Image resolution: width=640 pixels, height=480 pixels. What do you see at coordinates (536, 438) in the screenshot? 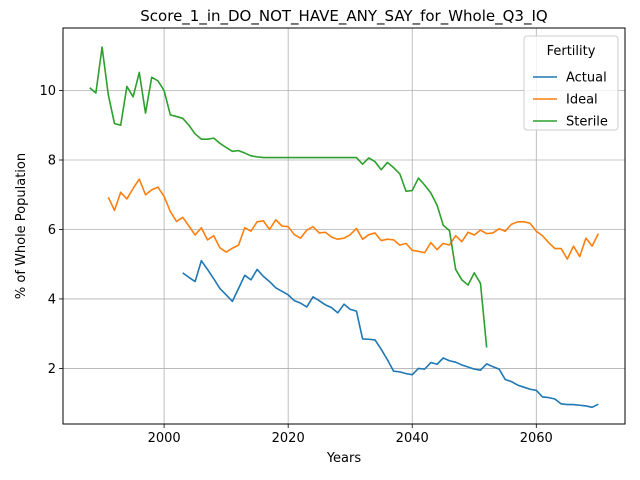
I see `x-tick-label: 2060` at bounding box center [536, 438].